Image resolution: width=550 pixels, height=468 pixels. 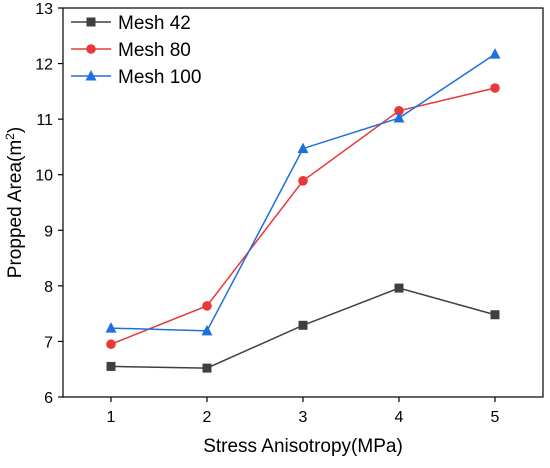 I want to click on y-axis-title: Propped Area(m2), so click(x=14, y=202).